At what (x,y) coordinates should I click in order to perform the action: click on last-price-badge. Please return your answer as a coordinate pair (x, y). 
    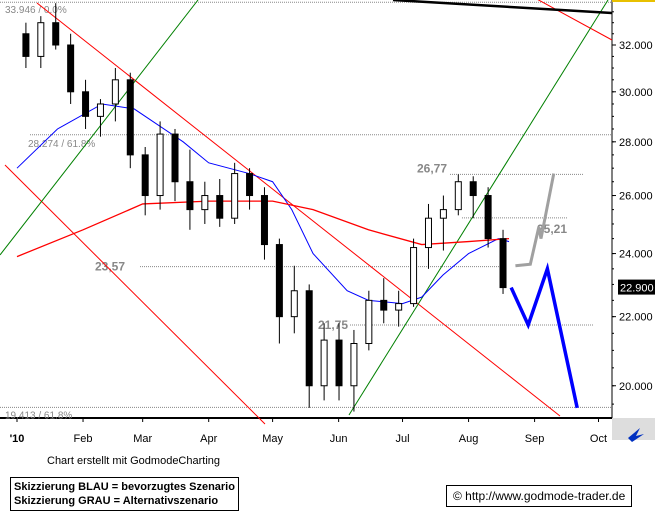
    Looking at the image, I should click on (636, 287).